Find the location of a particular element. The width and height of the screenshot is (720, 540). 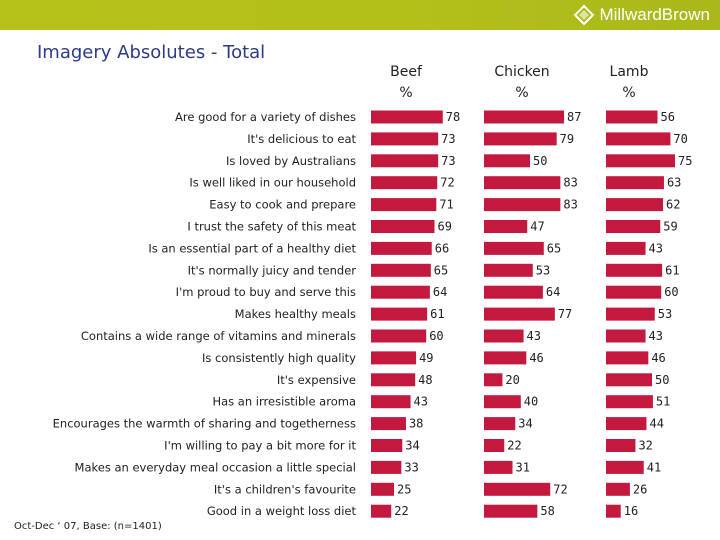

category-label-i-m-willing-to-pay-a-bit-more-for-it: I'm willing to pay a bit more for it is located at coordinates (260, 446).